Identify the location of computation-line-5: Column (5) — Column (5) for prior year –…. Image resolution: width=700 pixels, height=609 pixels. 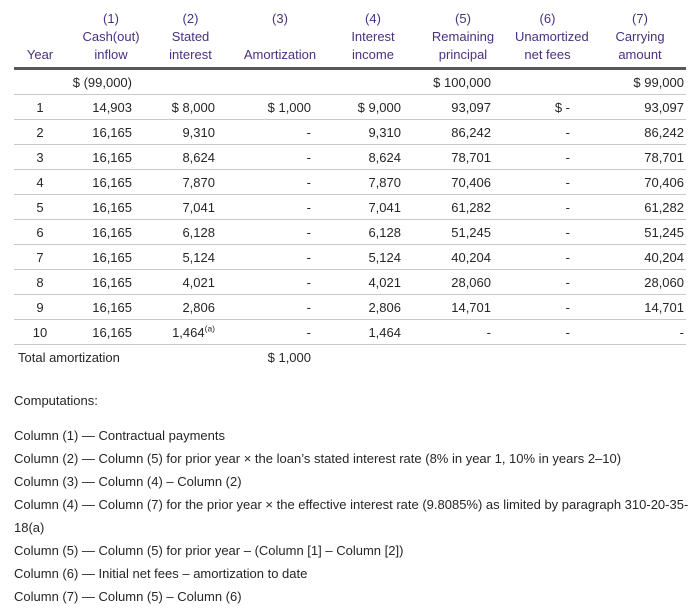
(209, 550).